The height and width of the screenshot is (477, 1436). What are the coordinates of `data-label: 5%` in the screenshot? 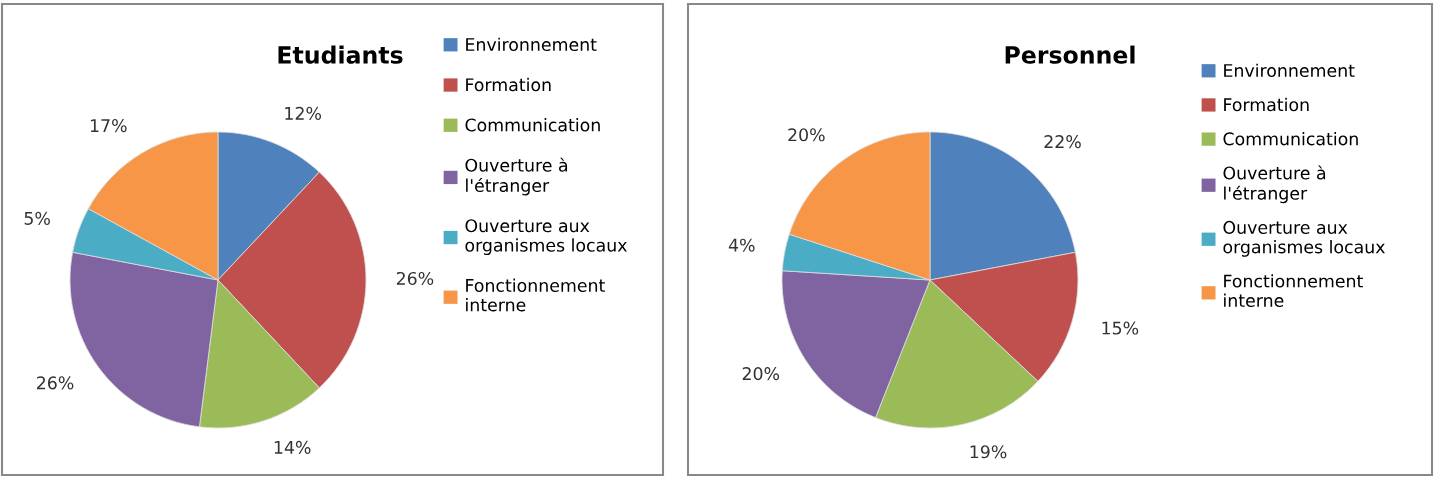 It's located at (37, 218).